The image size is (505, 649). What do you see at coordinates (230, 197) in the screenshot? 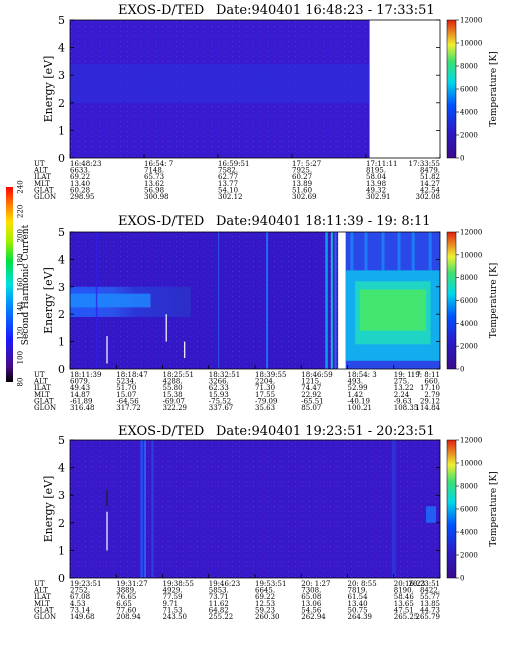
I see `table-cell: 302.12` at bounding box center [230, 197].